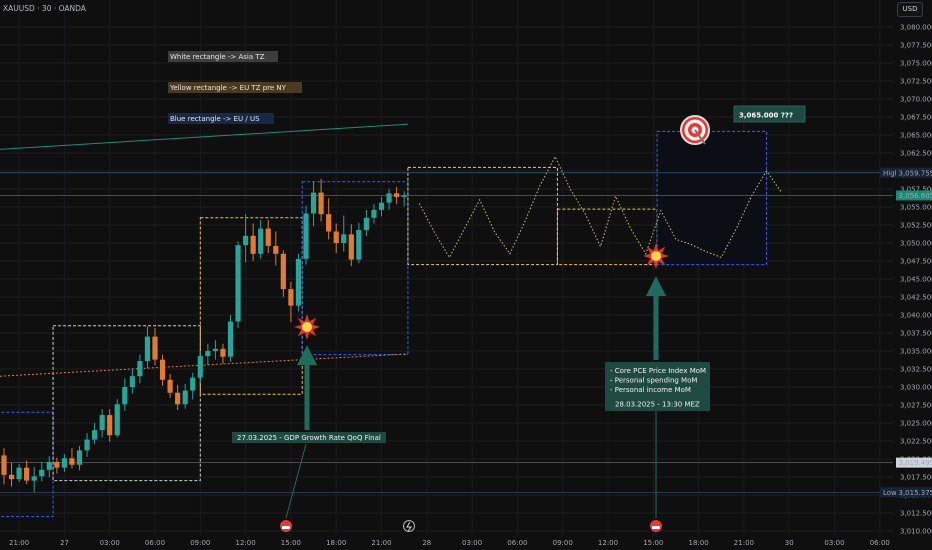 This screenshot has width=932, height=550. Describe the element at coordinates (426, 543) in the screenshot. I see `time-tick: 28` at that location.